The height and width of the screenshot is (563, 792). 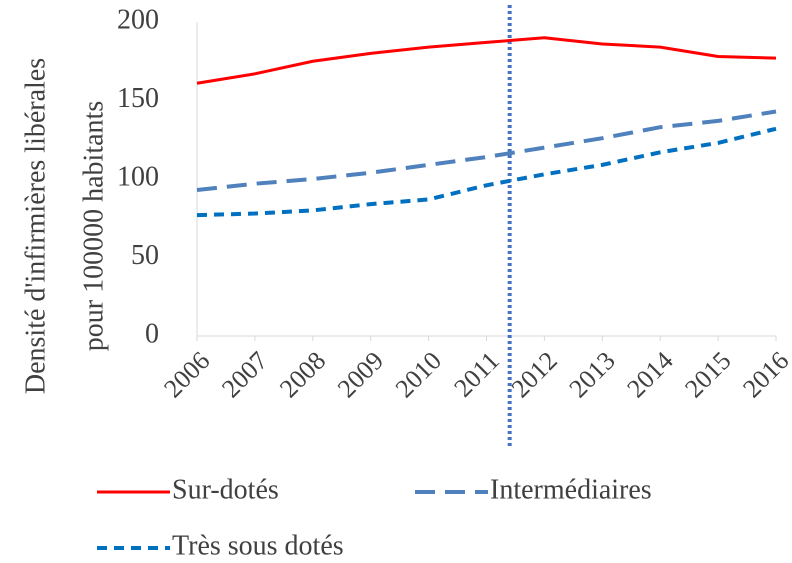 What do you see at coordinates (707, 374) in the screenshot?
I see `x-tick-label: 2015` at bounding box center [707, 374].